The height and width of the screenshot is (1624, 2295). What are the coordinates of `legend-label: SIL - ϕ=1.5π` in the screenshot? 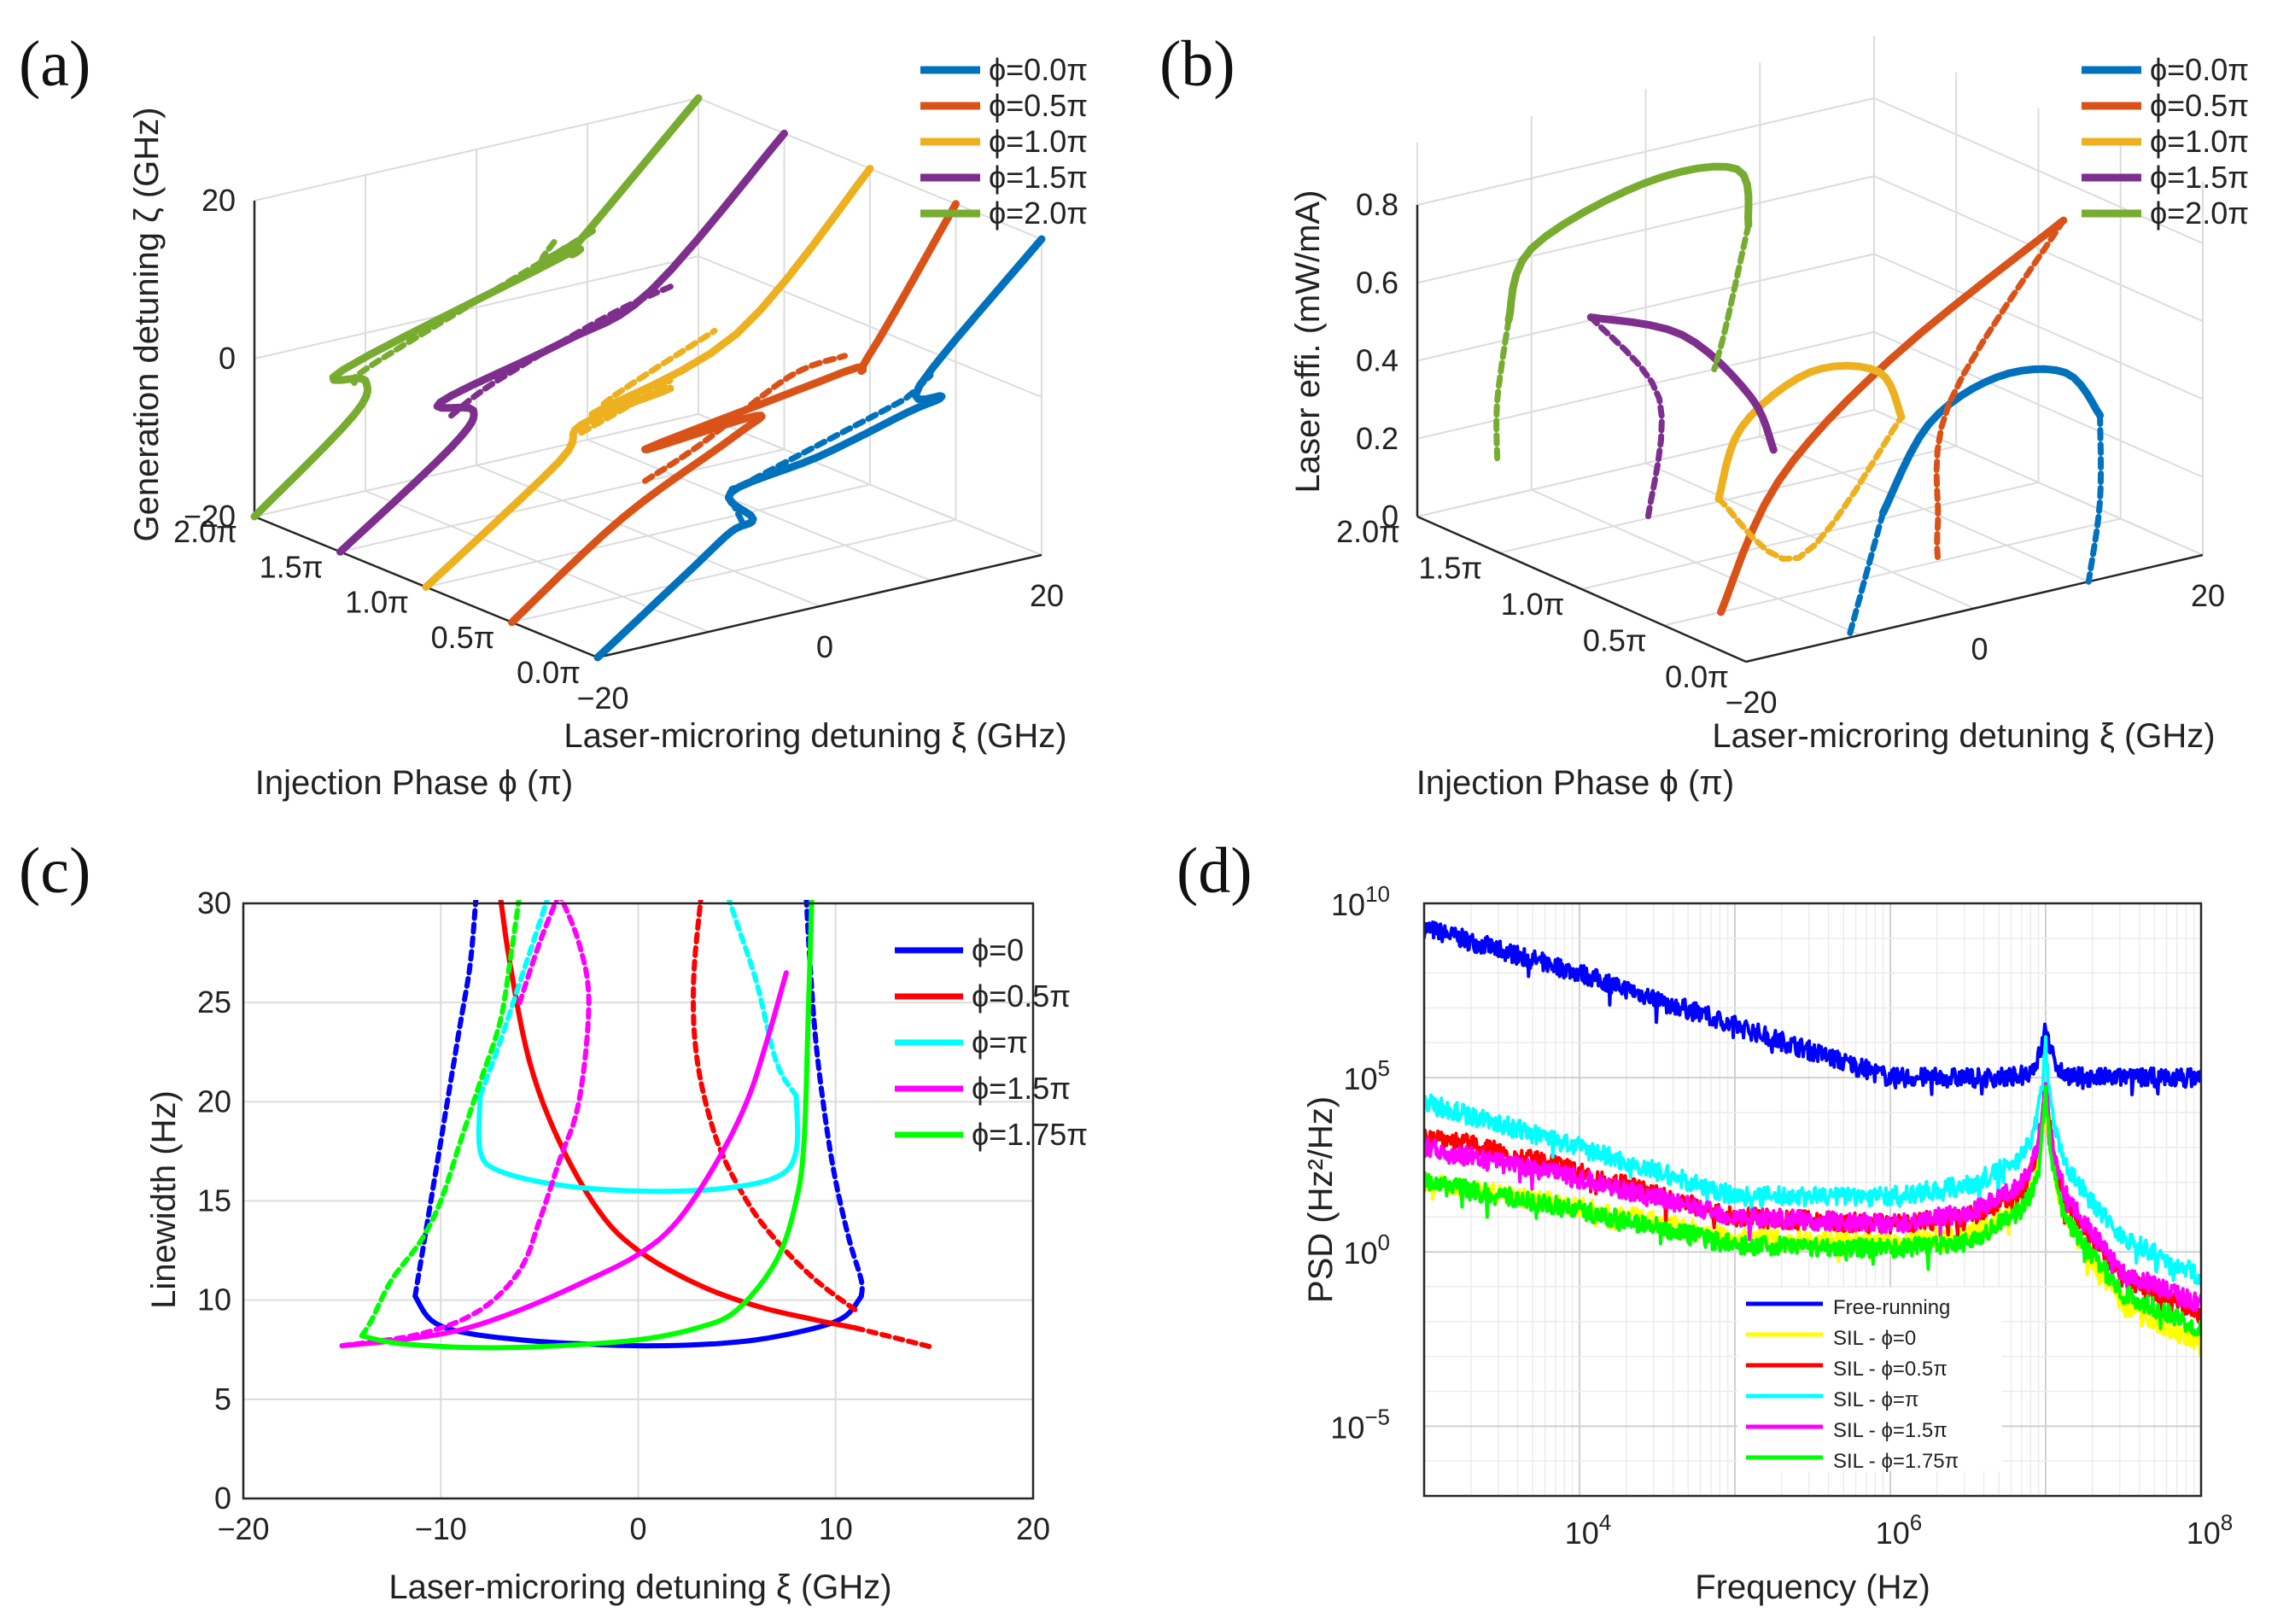 It's located at (1891, 1431).